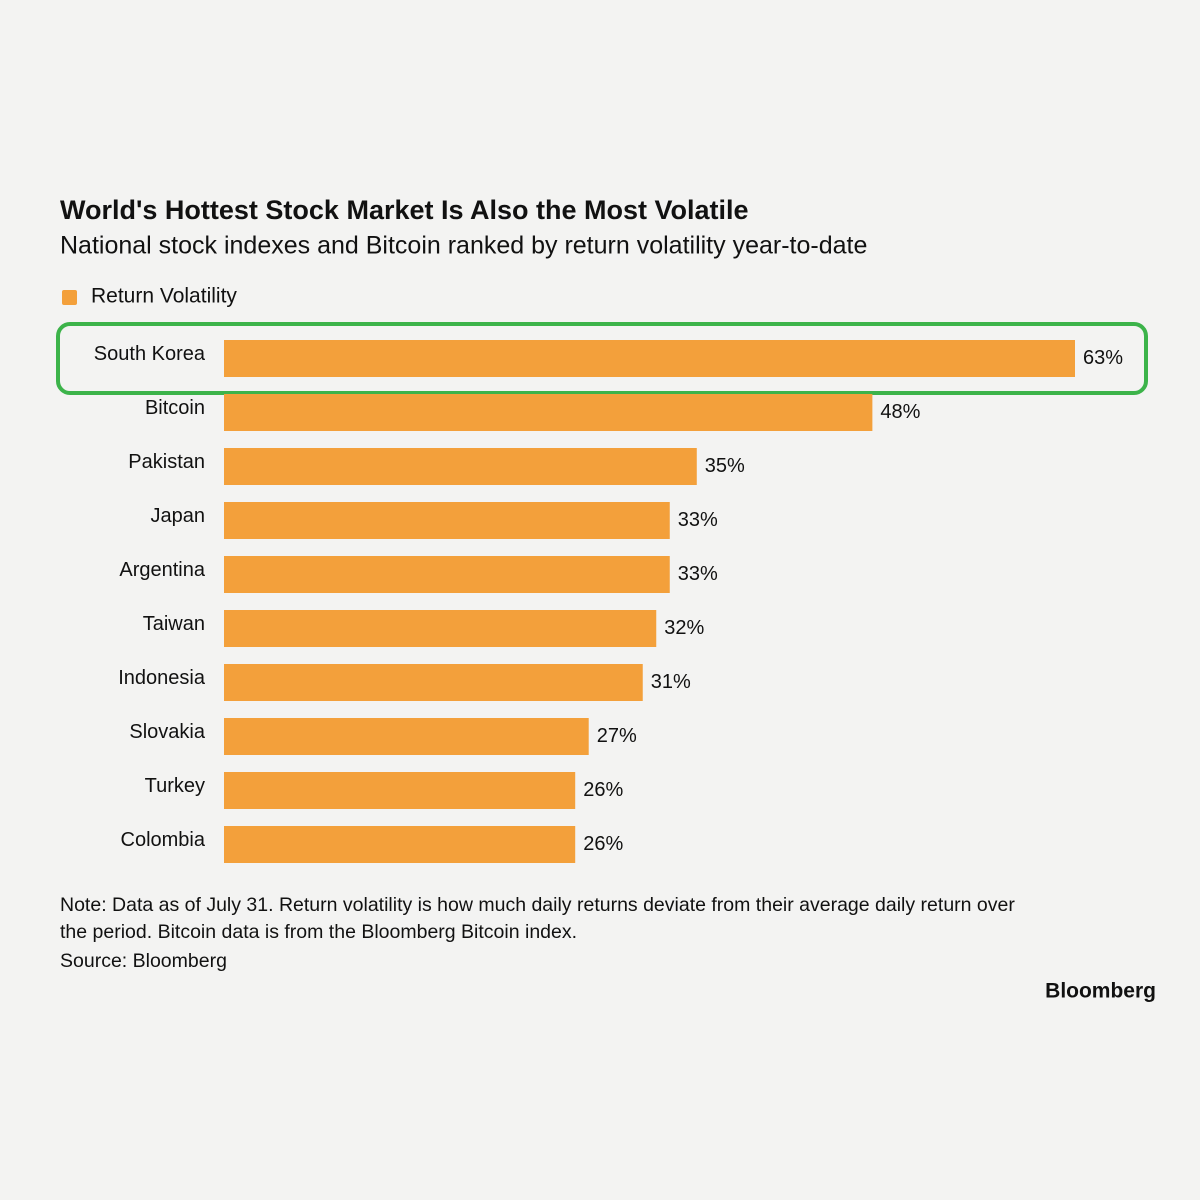 The width and height of the screenshot is (1200, 1200). What do you see at coordinates (1100, 991) in the screenshot?
I see `logo: Bloomberg` at bounding box center [1100, 991].